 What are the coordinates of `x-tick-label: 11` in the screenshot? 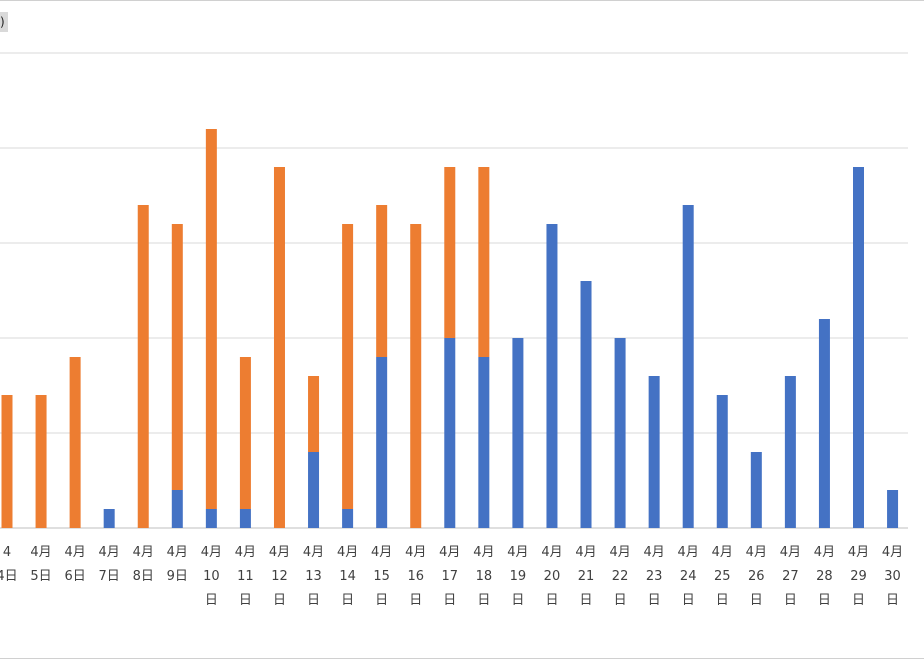 It's located at (245, 576).